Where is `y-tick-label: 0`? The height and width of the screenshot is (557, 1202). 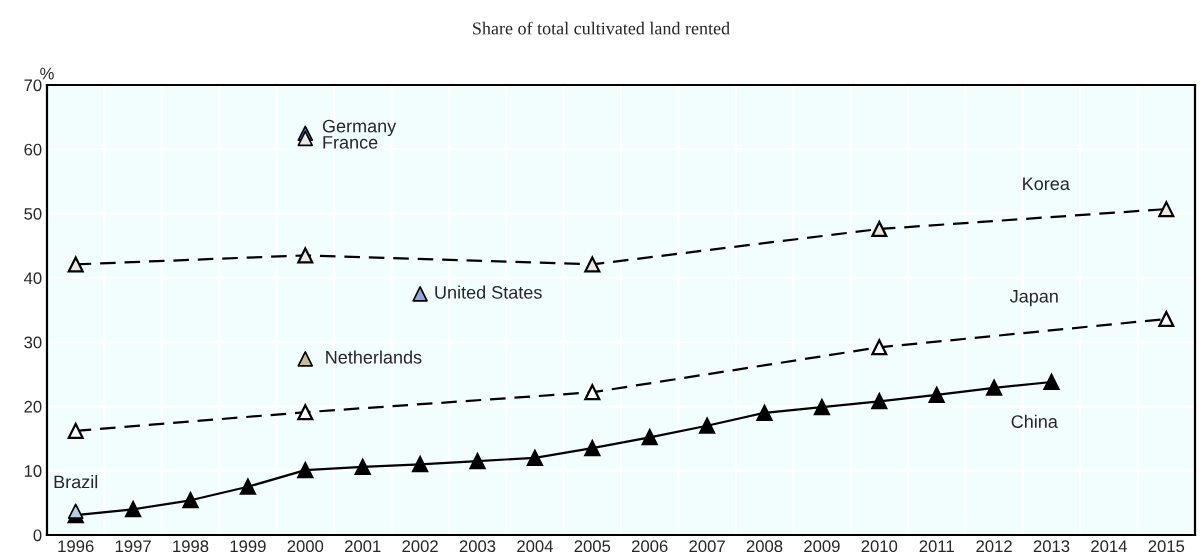
y-tick-label: 0 is located at coordinates (37, 535).